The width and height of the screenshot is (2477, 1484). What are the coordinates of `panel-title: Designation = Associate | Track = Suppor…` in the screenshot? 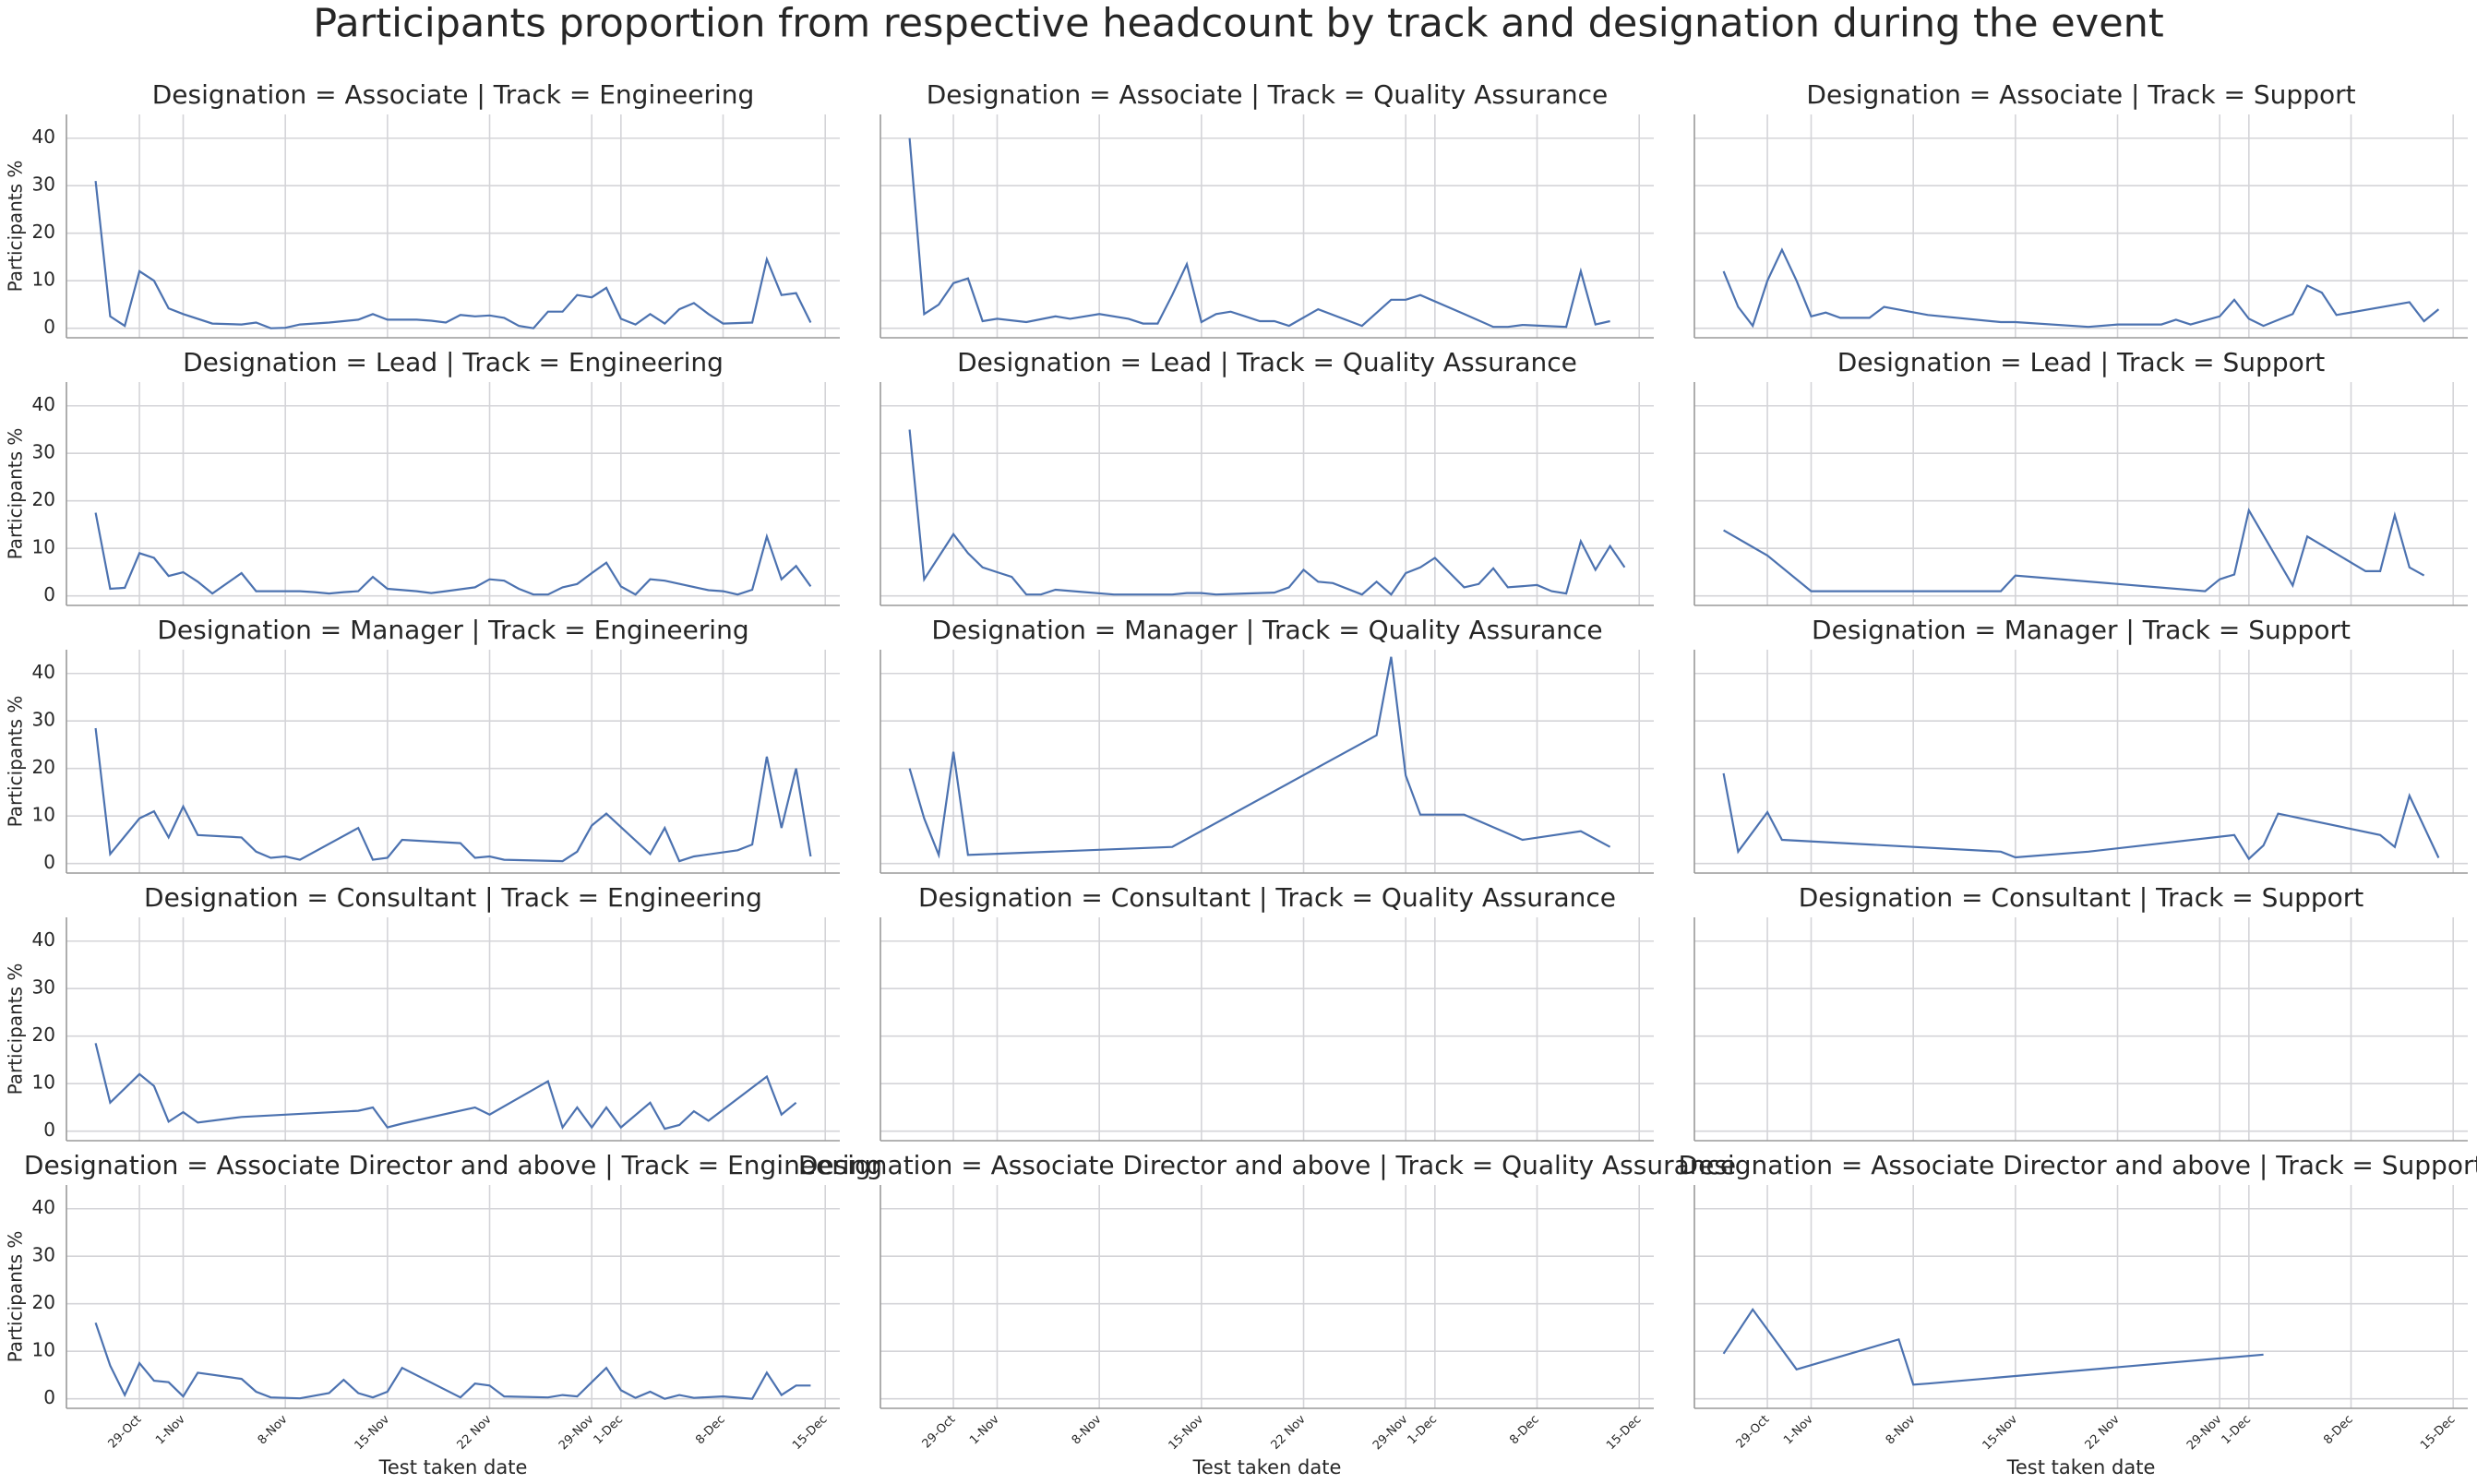 It's located at (2080, 94).